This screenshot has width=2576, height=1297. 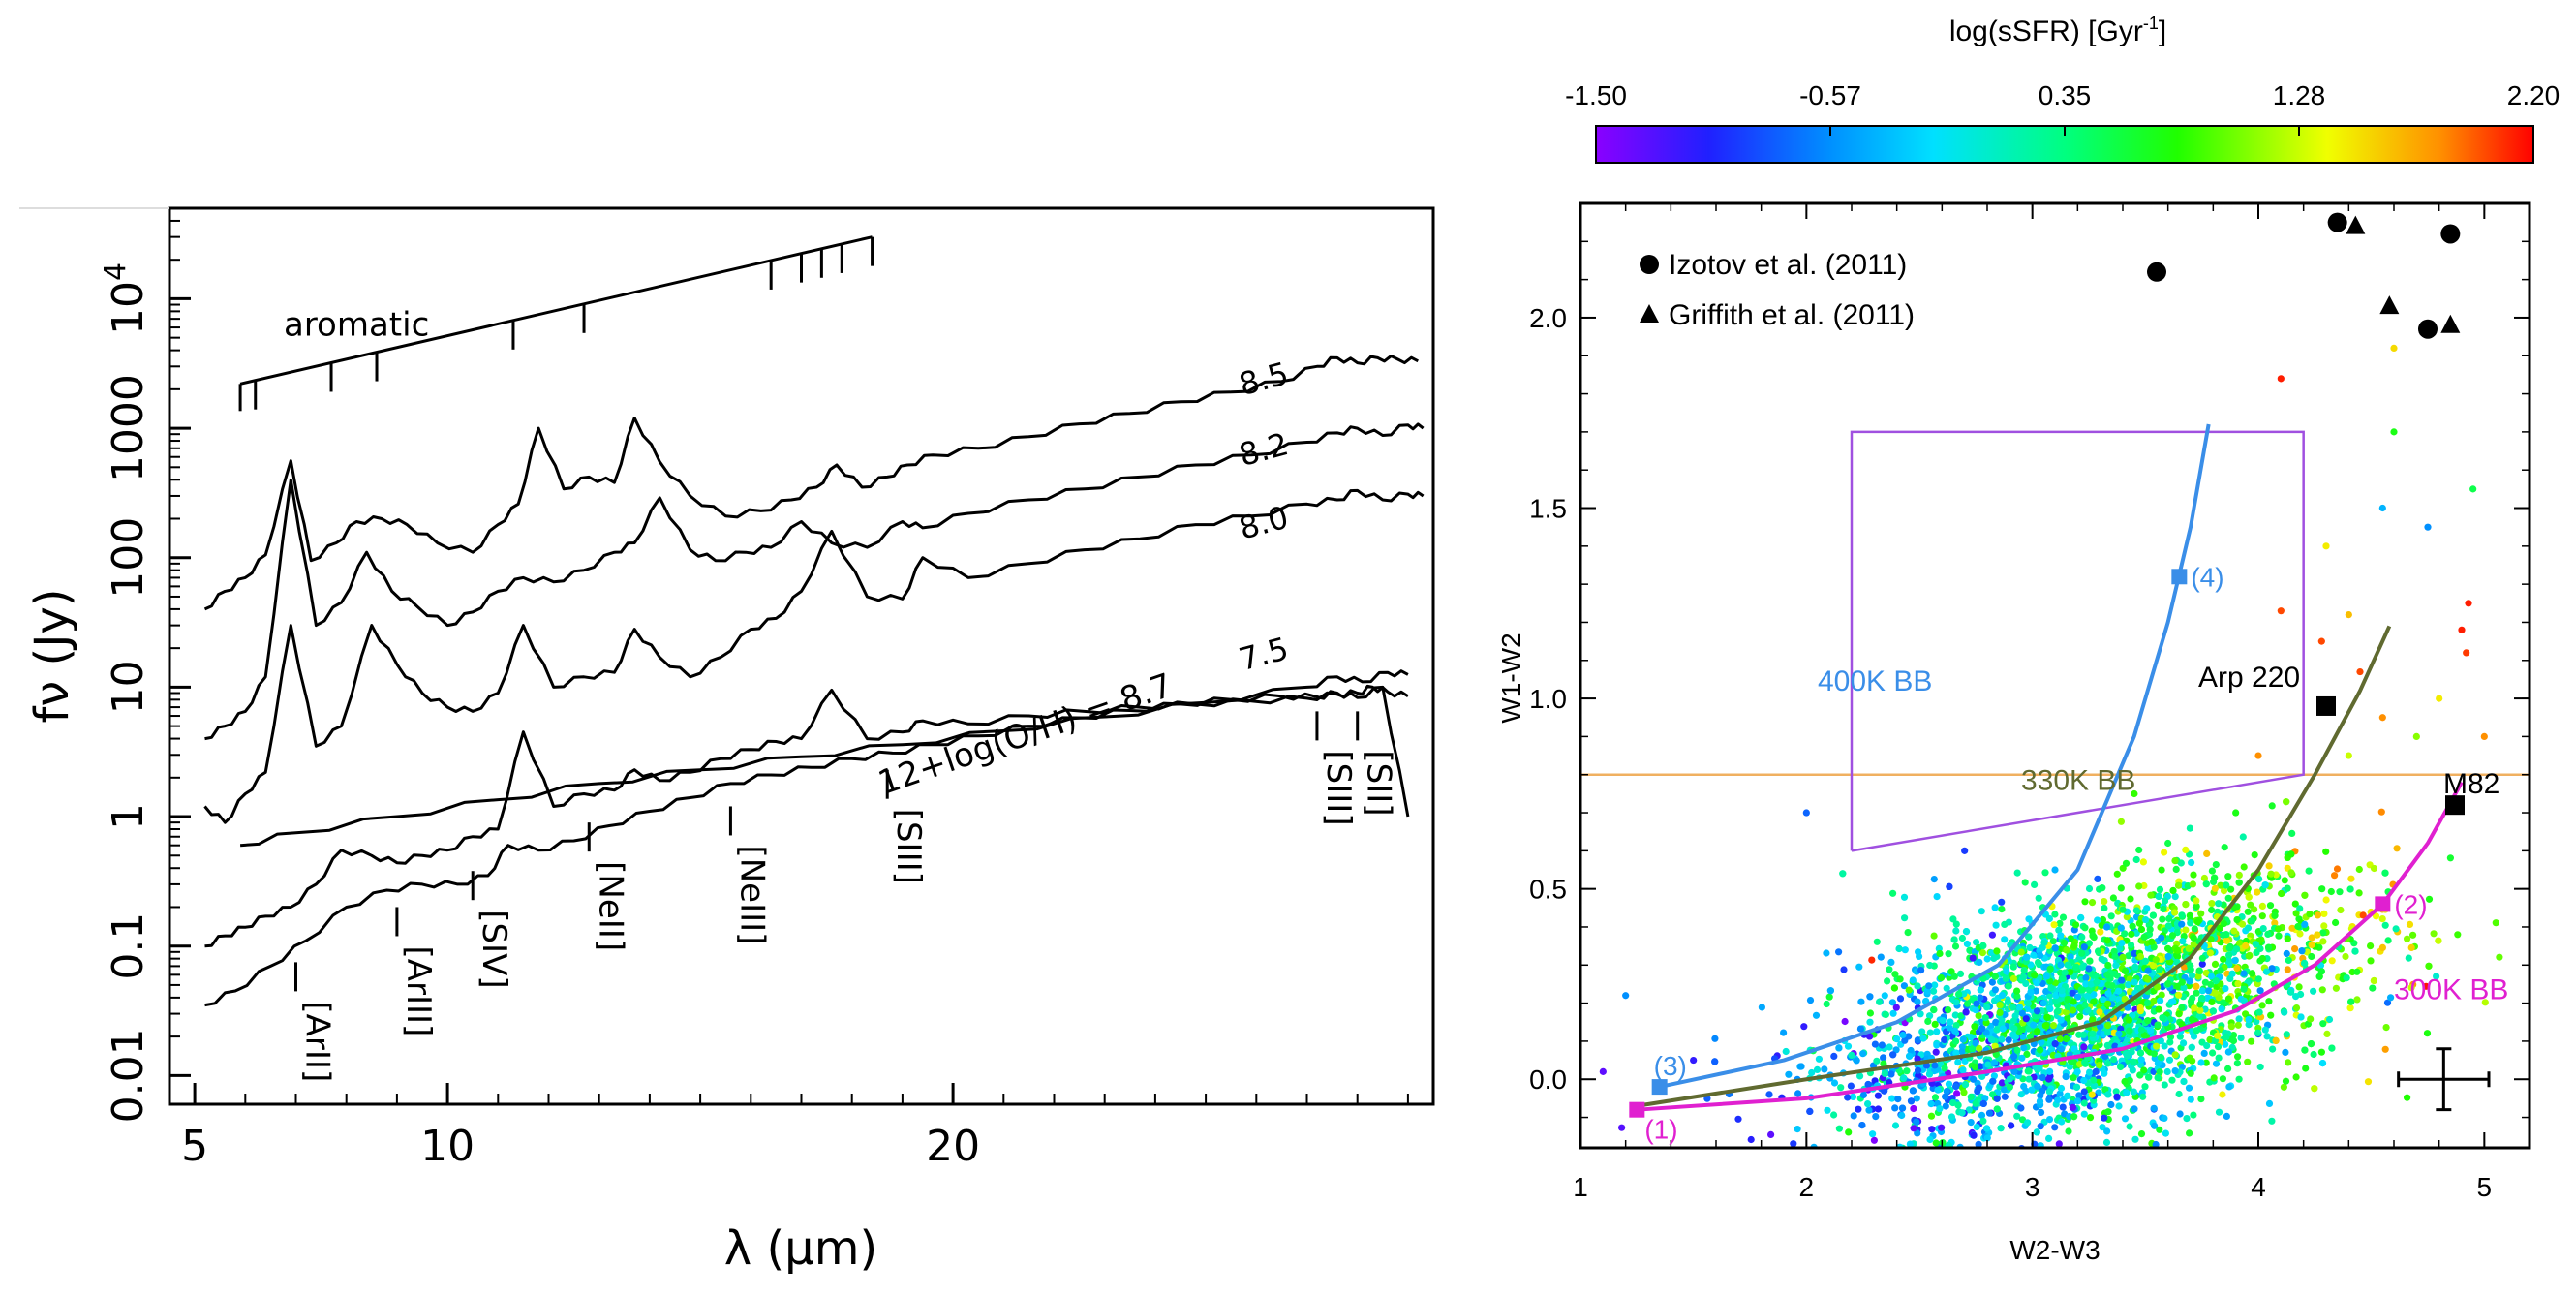 What do you see at coordinates (2485, 1187) in the screenshot?
I see `right-xtick-label: 5` at bounding box center [2485, 1187].